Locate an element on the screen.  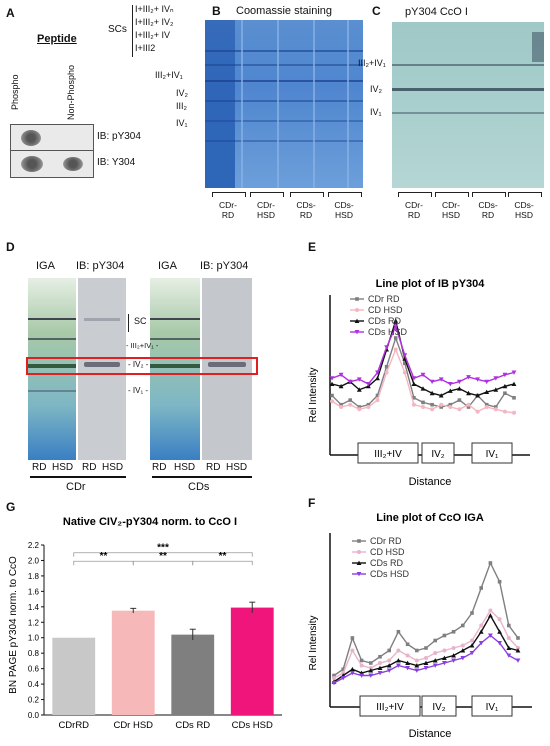
mid-label-iv1: - IV₁ - is located at coordinates (138, 390).